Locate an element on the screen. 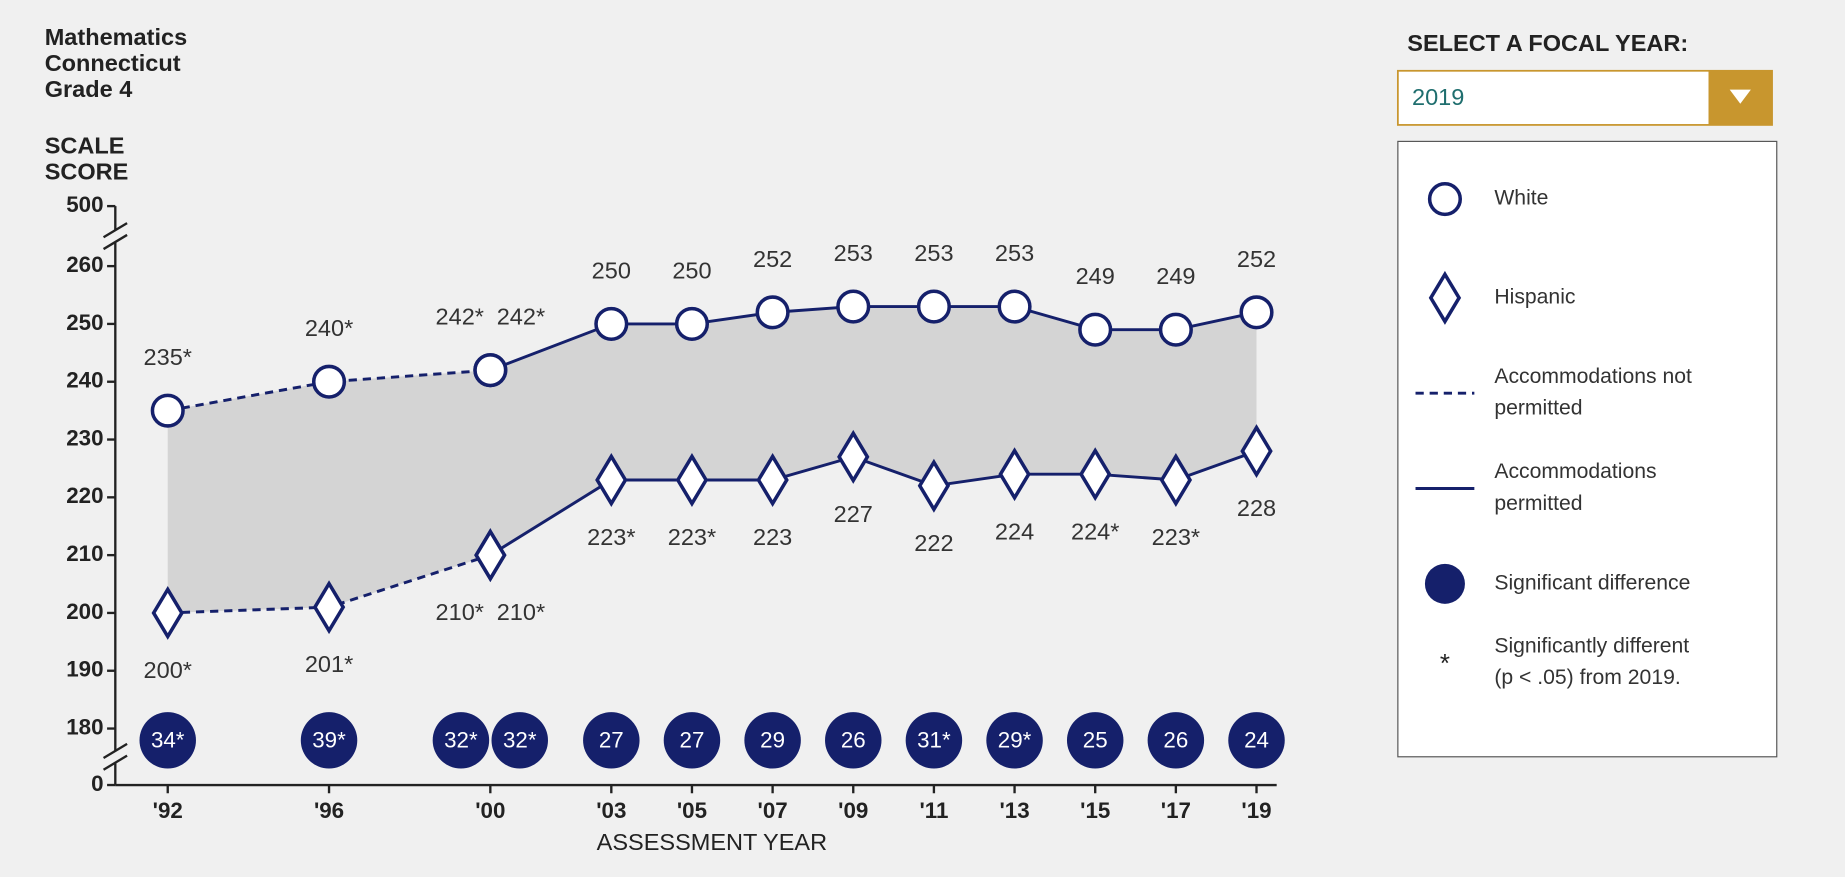  y-tick-label: 250 is located at coordinates (84, 322).